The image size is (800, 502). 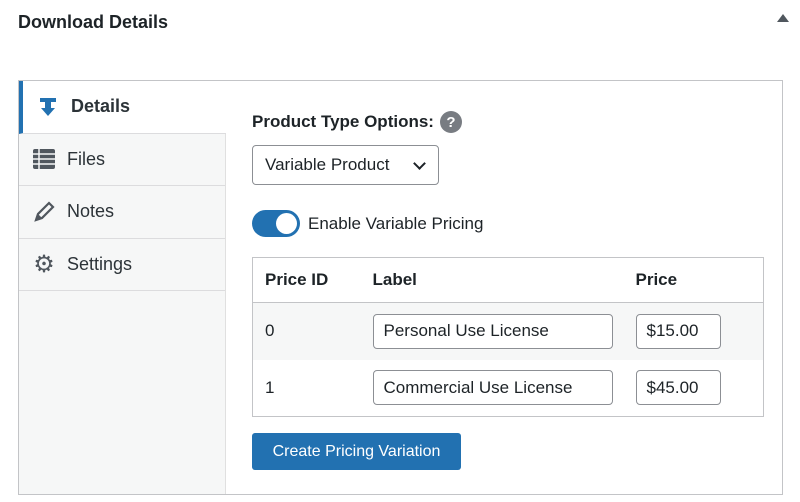 What do you see at coordinates (327, 164) in the screenshot?
I see `selected-value: Variable Product` at bounding box center [327, 164].